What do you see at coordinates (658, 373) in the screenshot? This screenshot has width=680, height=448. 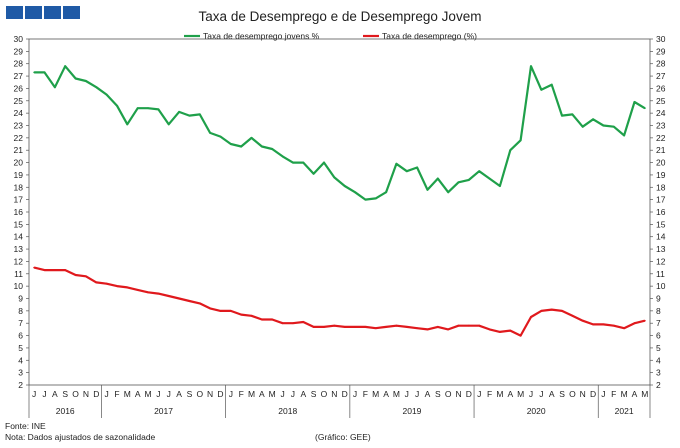 I see `y-tick-label-right: 3` at bounding box center [658, 373].